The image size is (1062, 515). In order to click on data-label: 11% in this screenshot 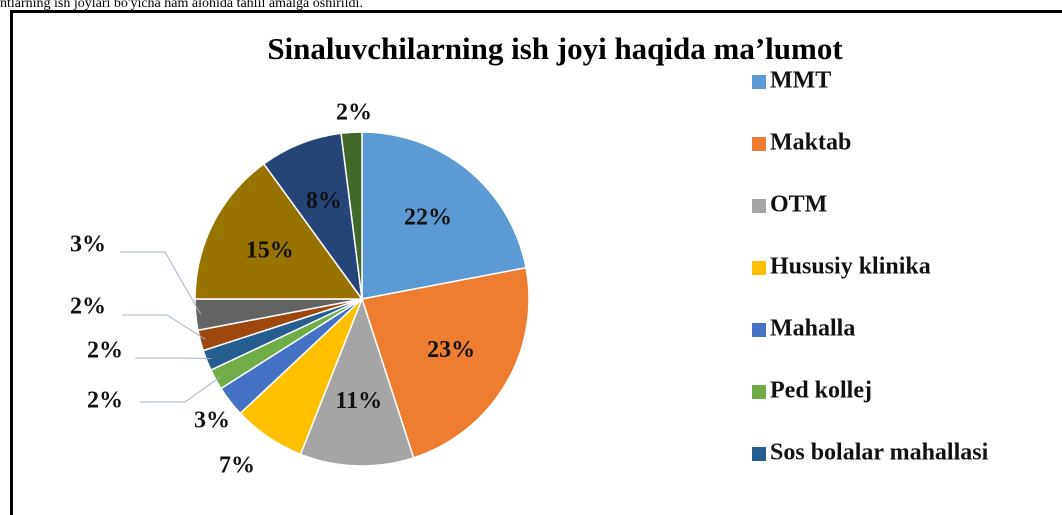, I will do `click(358, 401)`.